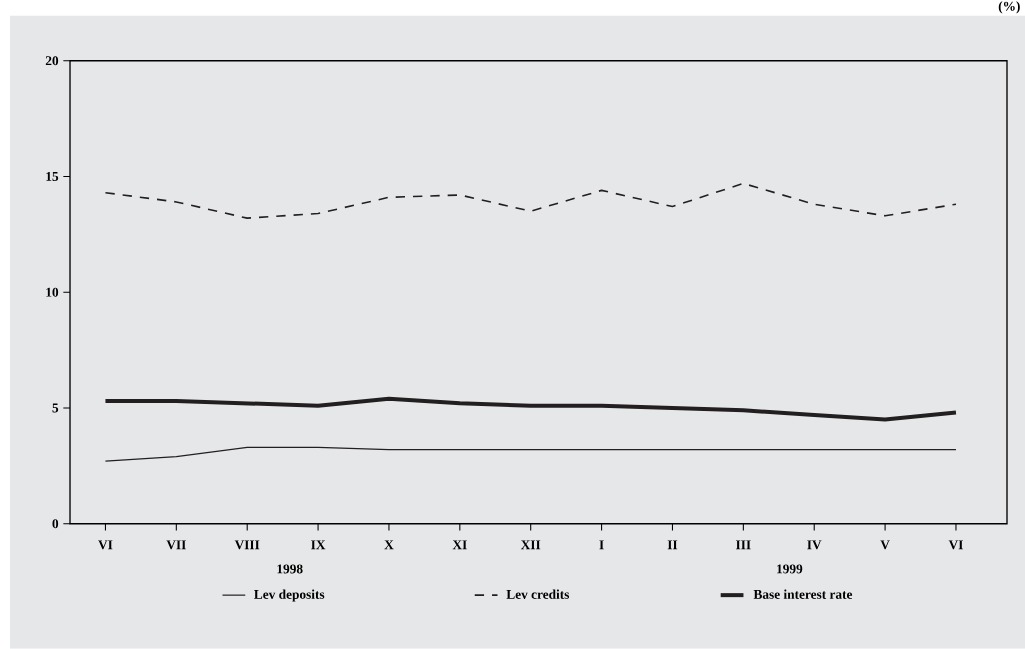 This screenshot has height=649, width=1025. I want to click on x-tick-label: XII, so click(530, 545).